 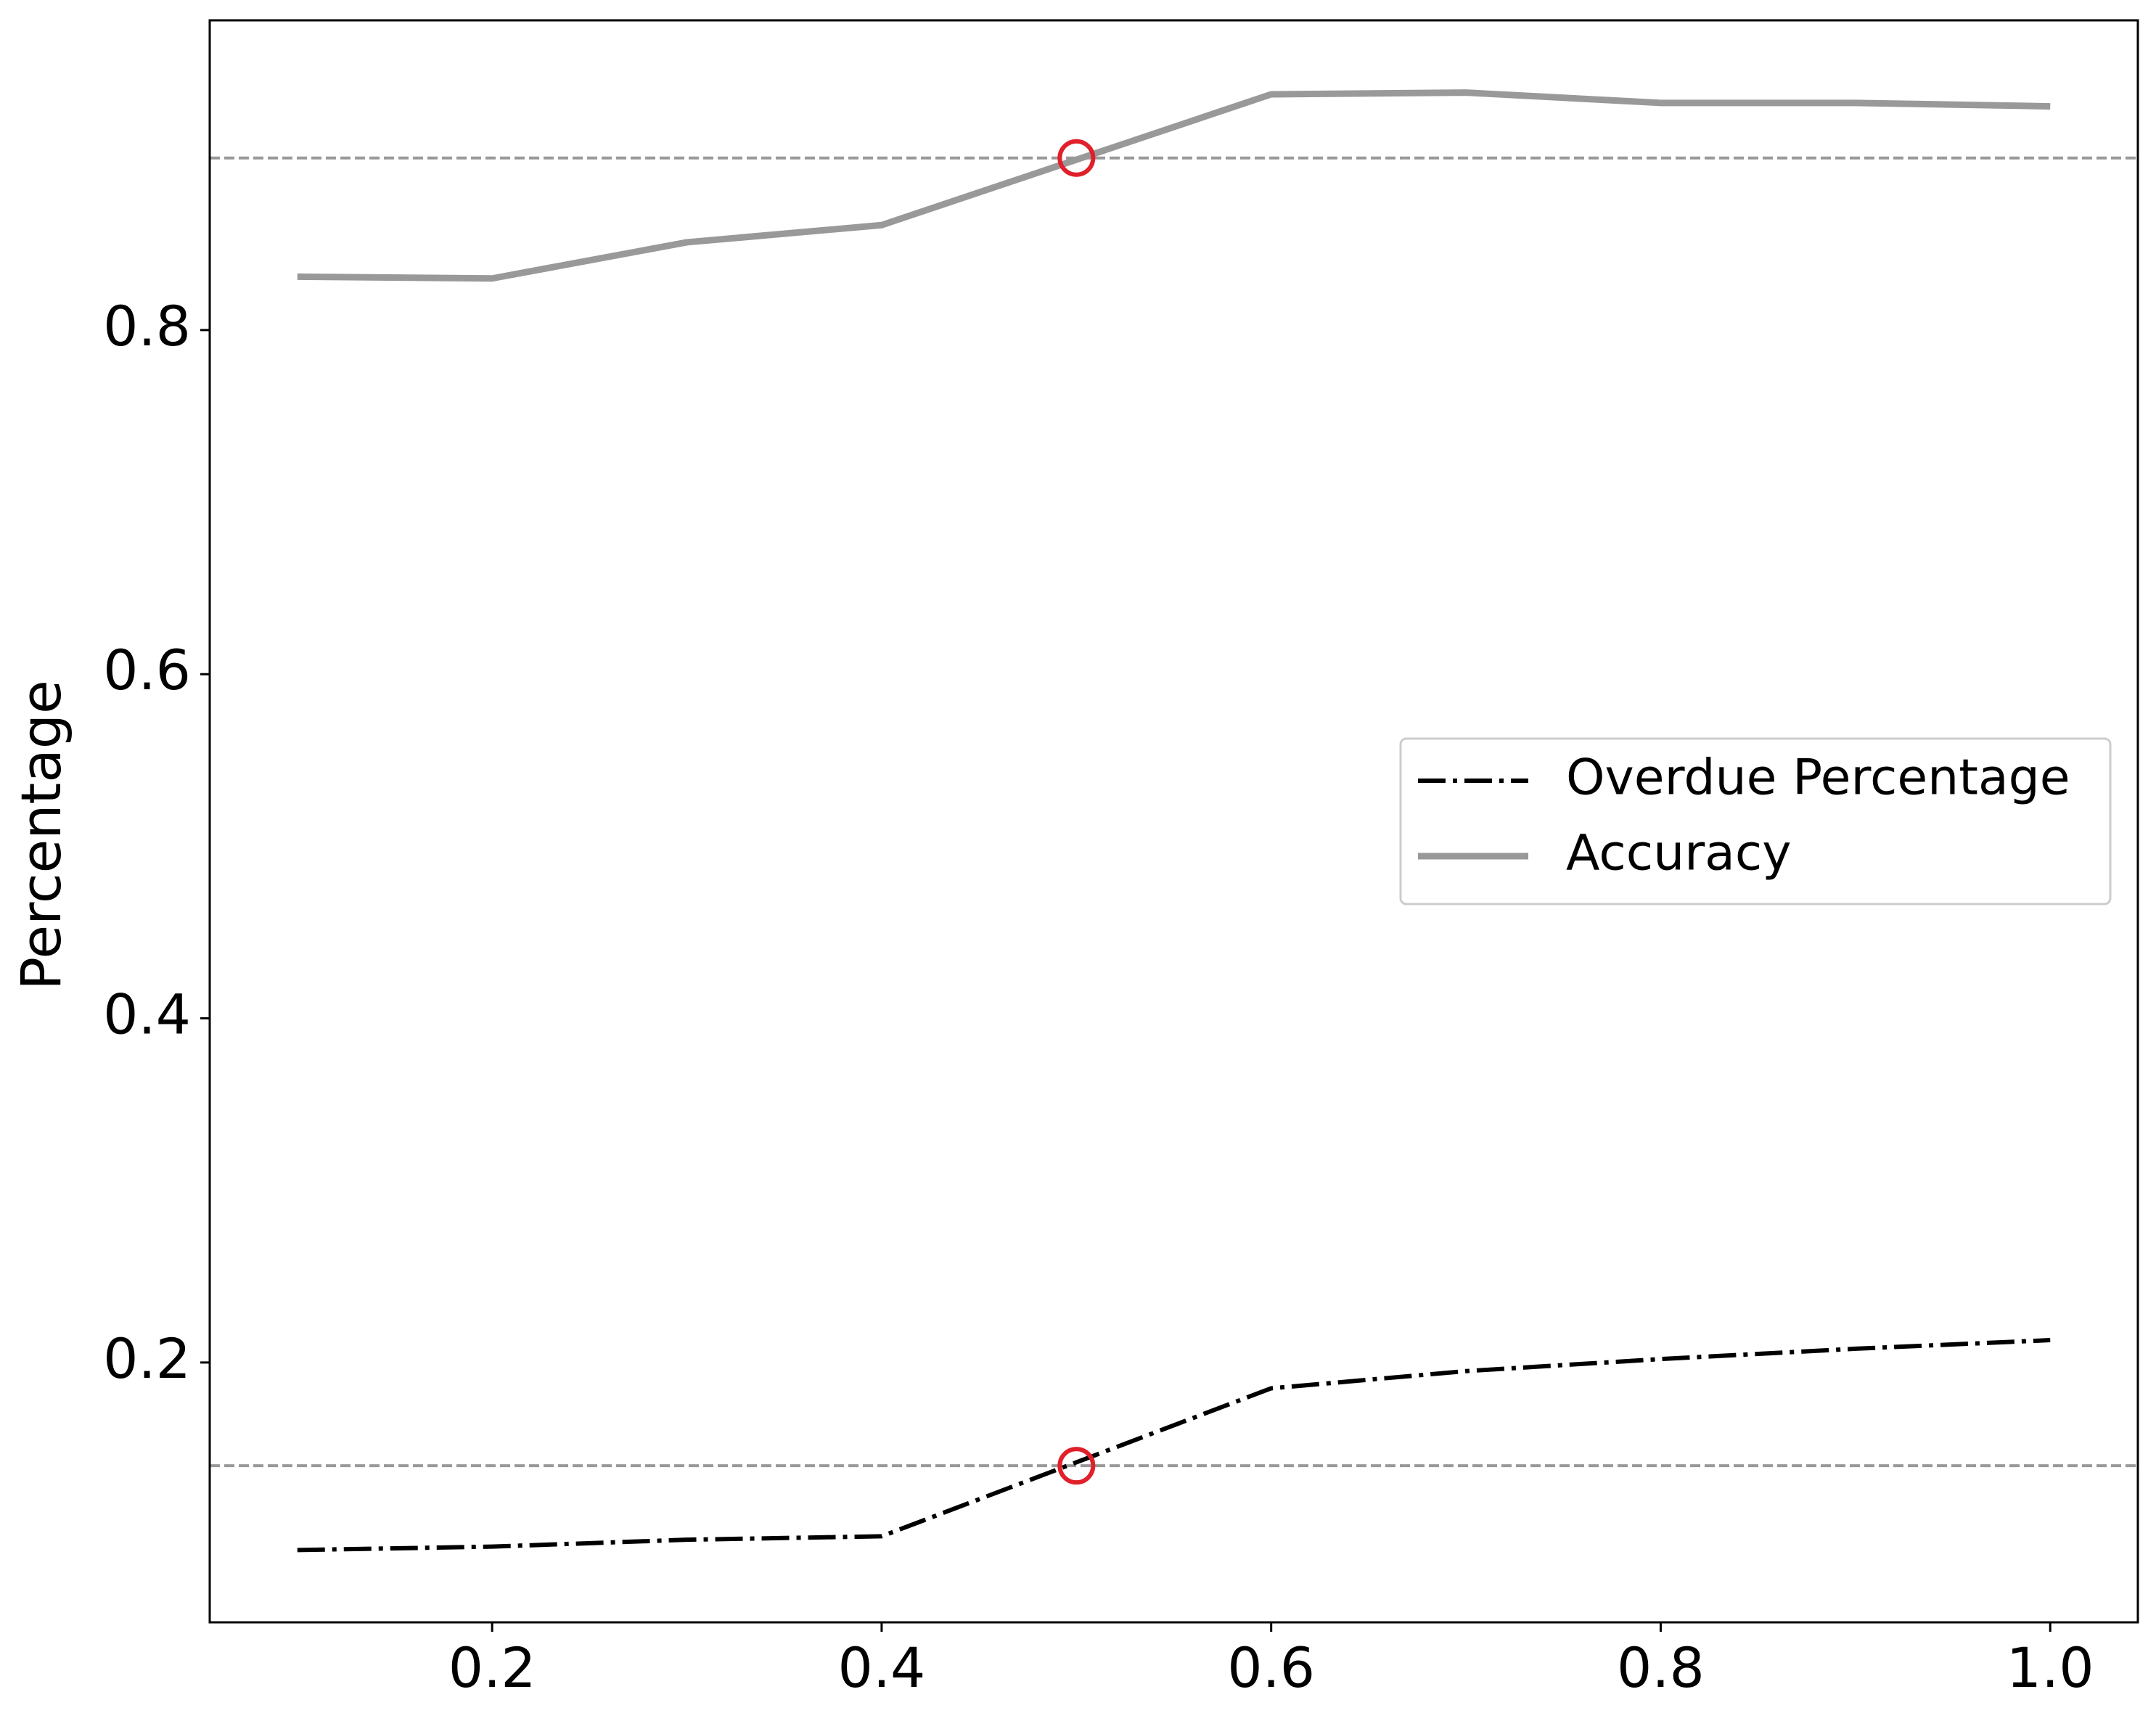 What do you see at coordinates (881, 1667) in the screenshot?
I see `x-tick-label: 0.4` at bounding box center [881, 1667].